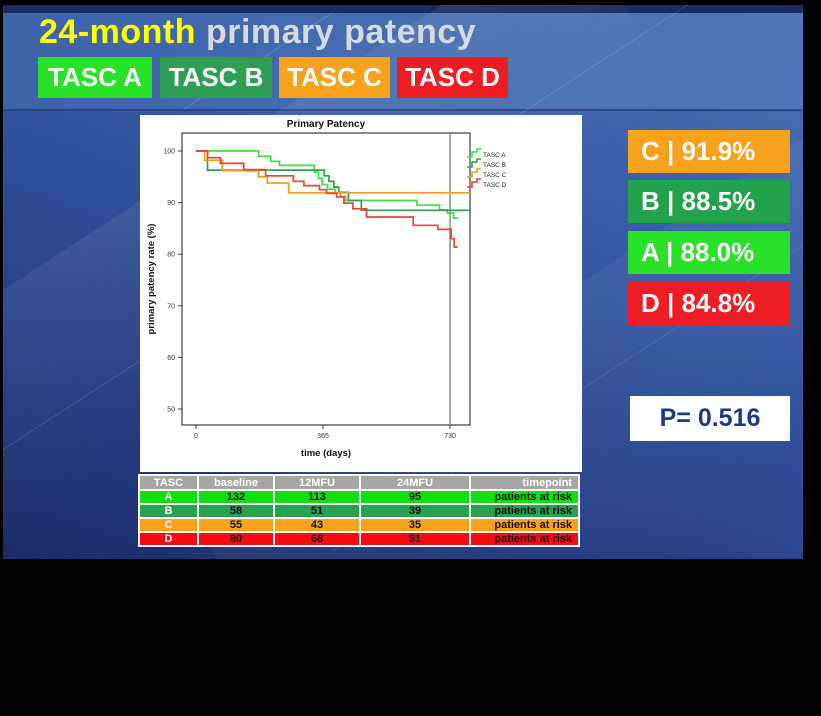  I want to click on risk-row-b: B 58 51 39 patients at risk, so click(359, 511).